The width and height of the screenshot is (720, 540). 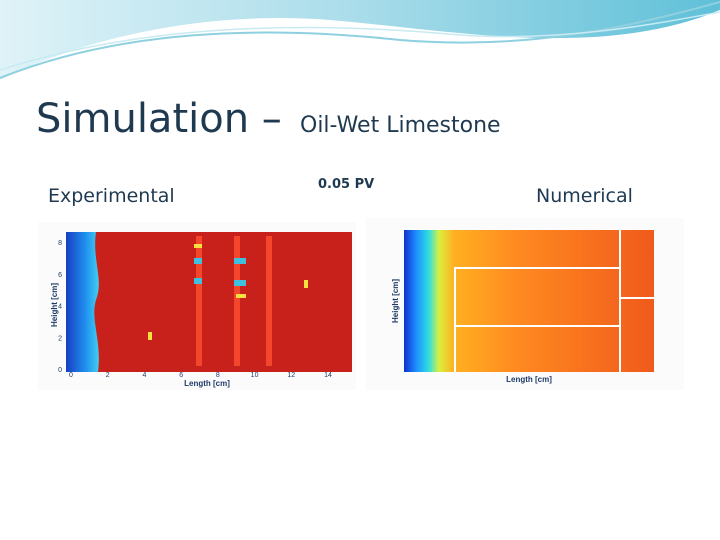 I want to click on x-tick-label: 2, so click(x=108, y=375).